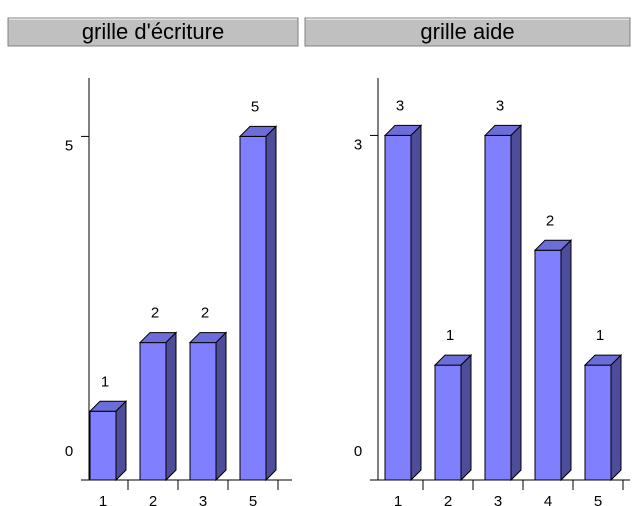  I want to click on value-label: 5, so click(255, 106).